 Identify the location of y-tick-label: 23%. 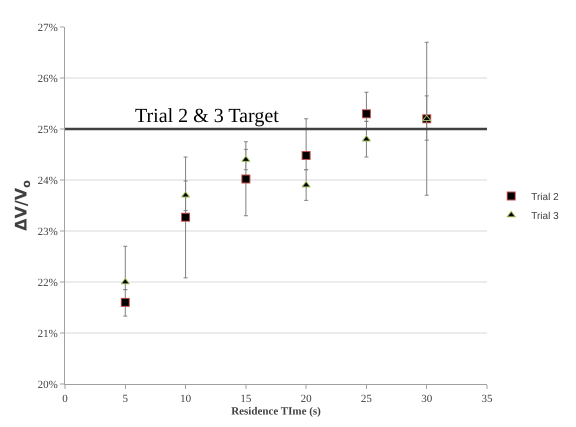
(48, 232).